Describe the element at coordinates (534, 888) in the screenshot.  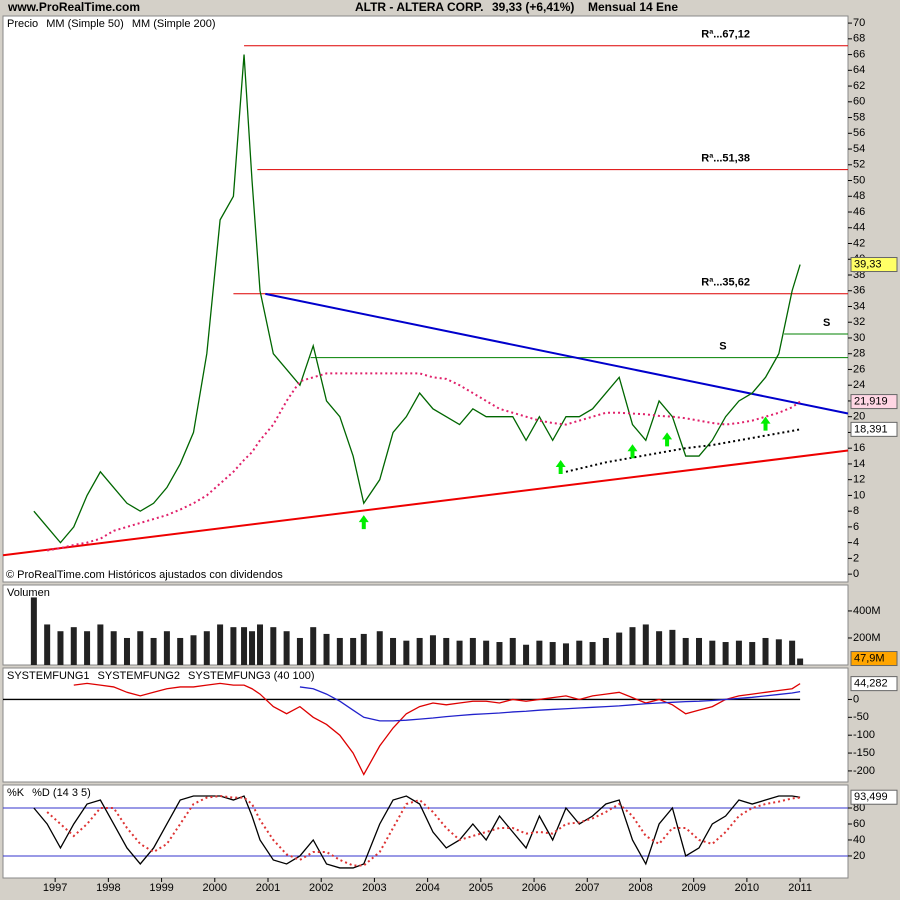
I see `x-tick-label: 2006` at that location.